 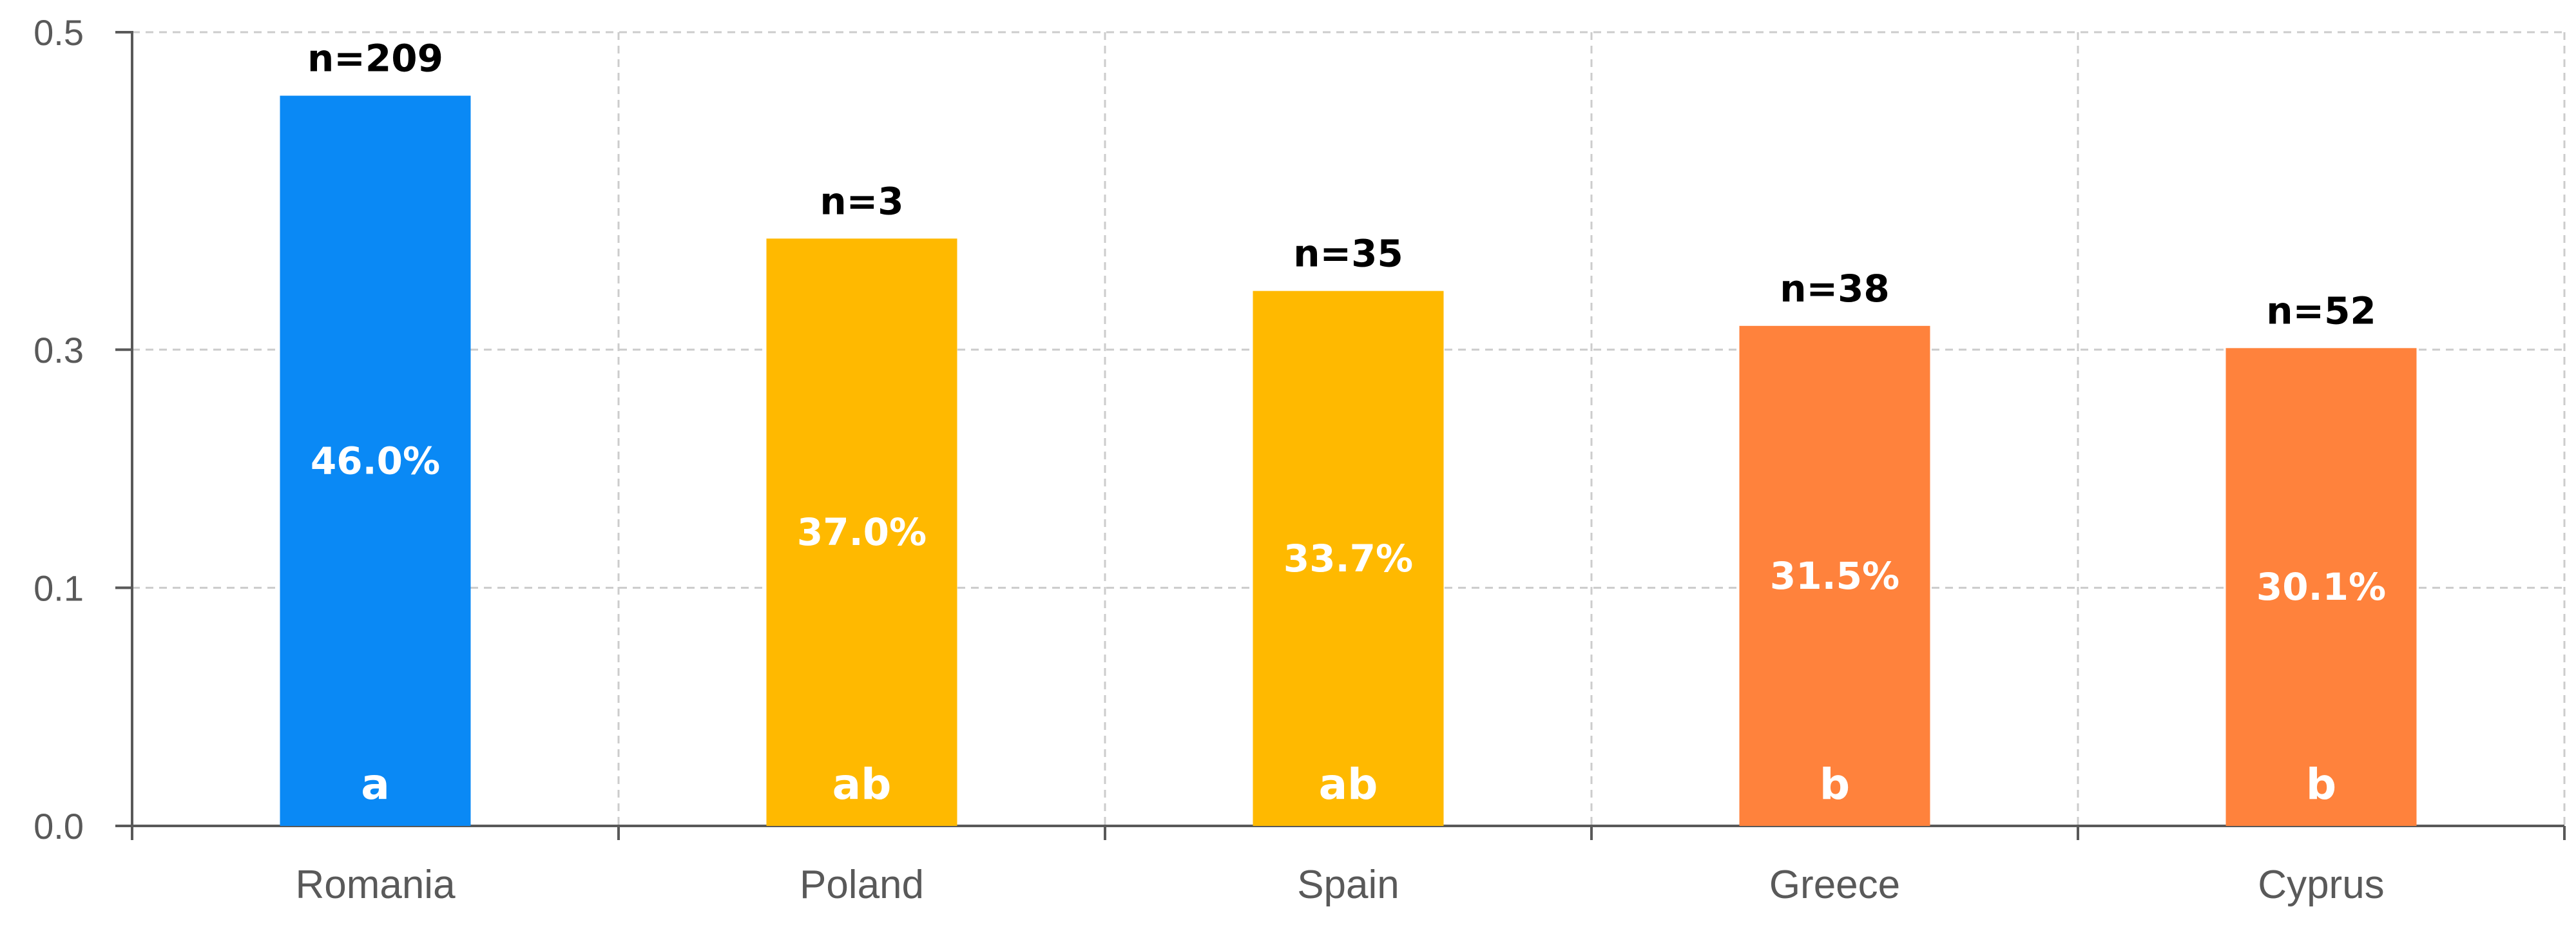 I want to click on bar-value-label: 37.0%, so click(x=862, y=532).